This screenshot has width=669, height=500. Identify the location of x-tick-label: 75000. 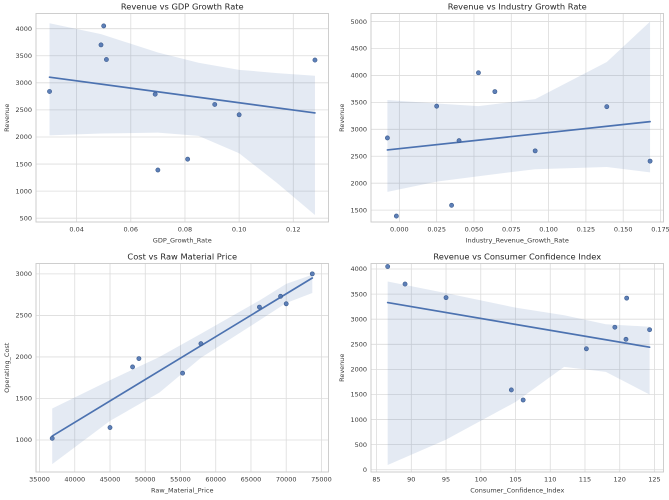
(321, 480).